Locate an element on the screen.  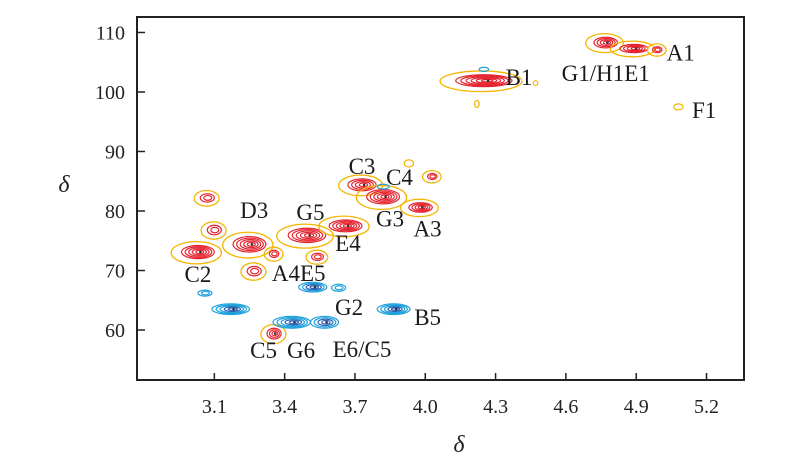
peak-label: G2 is located at coordinates (349, 307).